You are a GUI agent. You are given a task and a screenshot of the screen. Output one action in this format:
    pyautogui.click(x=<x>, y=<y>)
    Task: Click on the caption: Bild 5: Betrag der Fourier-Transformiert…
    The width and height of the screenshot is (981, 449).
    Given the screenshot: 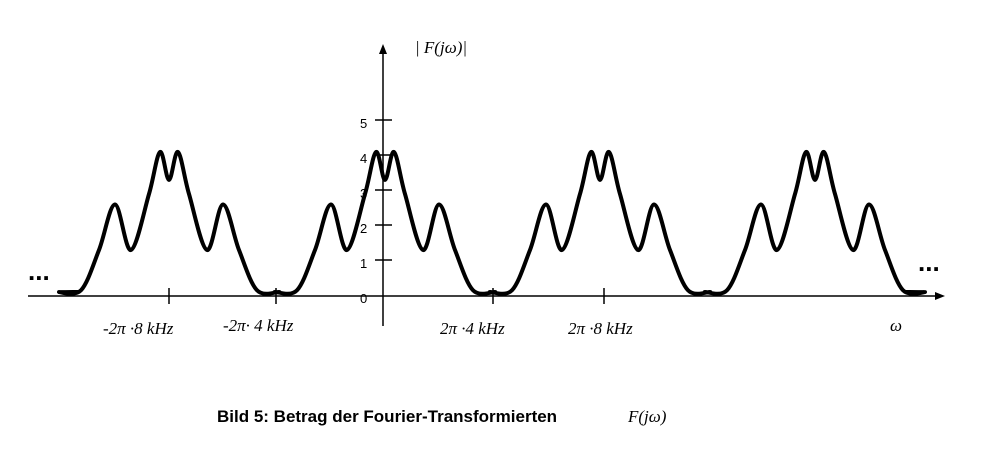 What is the action you would take?
    pyautogui.click(x=387, y=416)
    